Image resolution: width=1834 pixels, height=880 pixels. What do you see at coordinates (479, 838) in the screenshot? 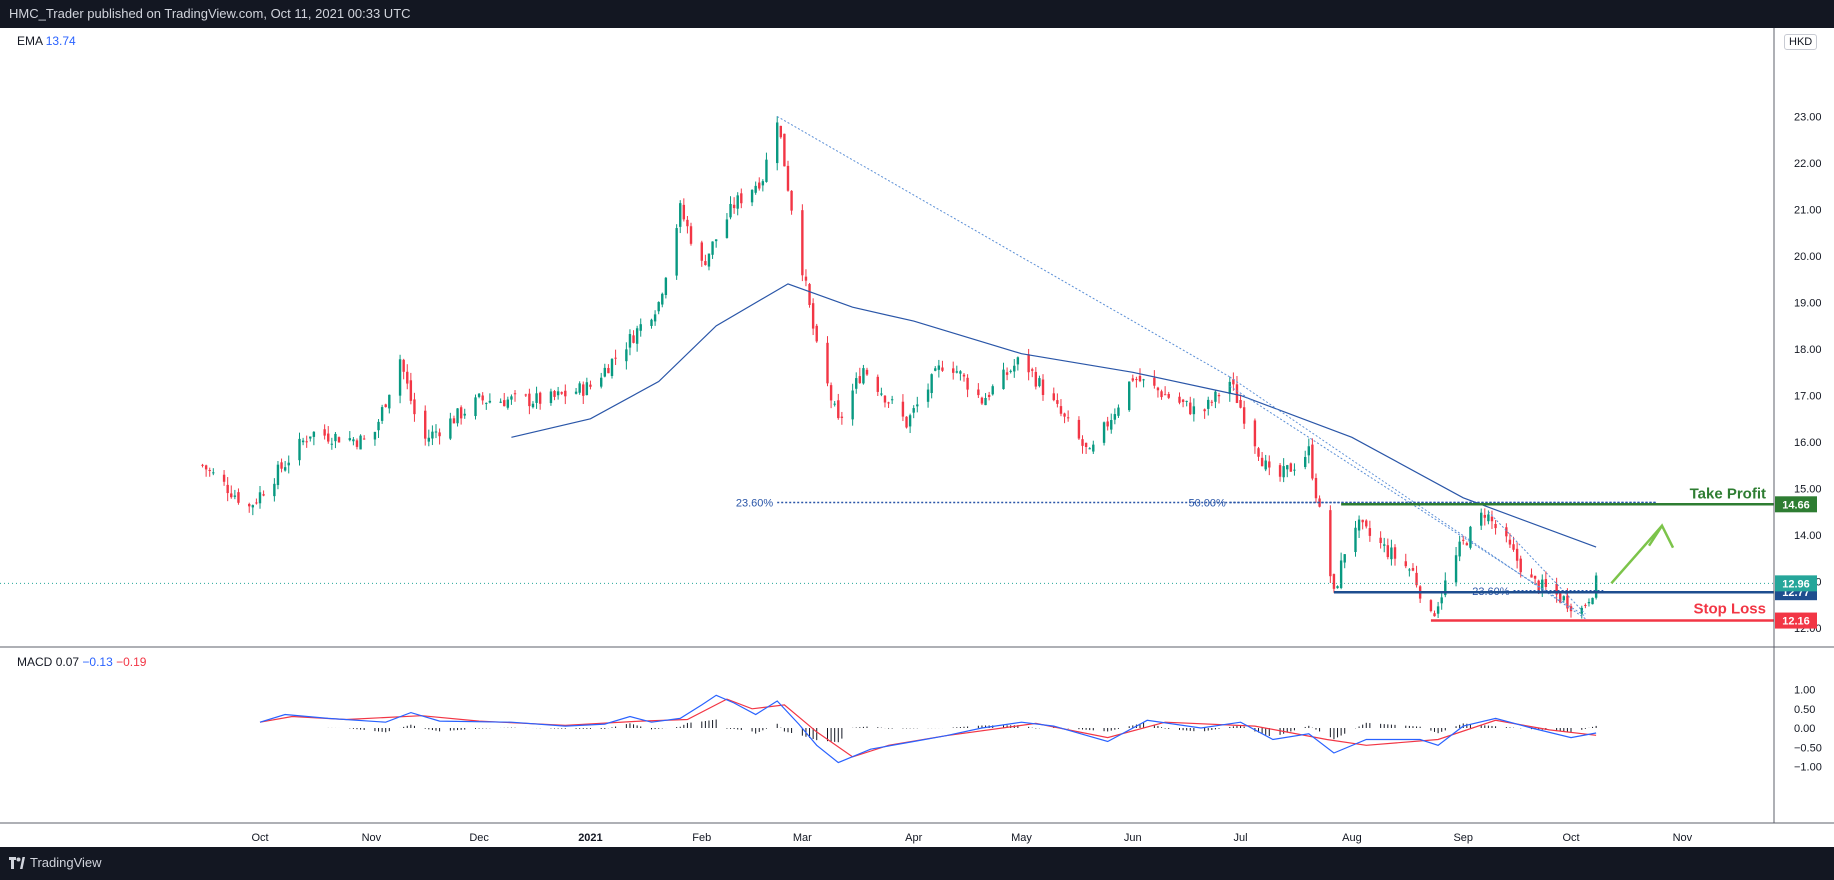
I see `time-tick-label: Dec` at bounding box center [479, 838].